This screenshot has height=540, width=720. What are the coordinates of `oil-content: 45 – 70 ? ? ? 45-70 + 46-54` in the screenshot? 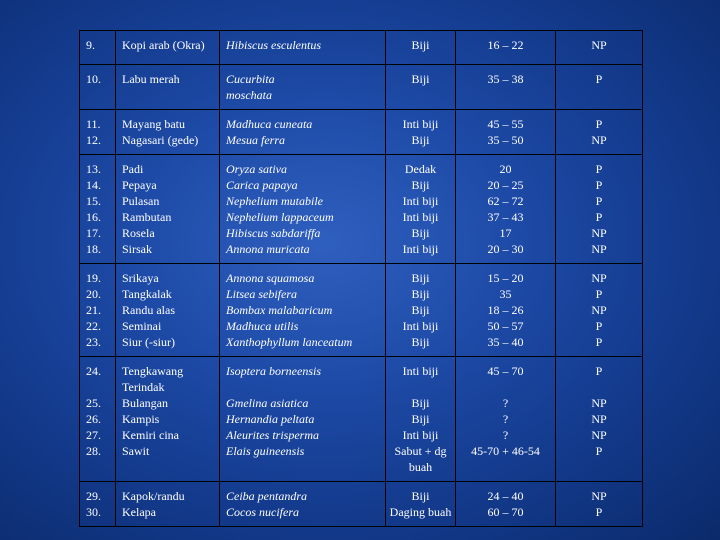 It's located at (505, 419).